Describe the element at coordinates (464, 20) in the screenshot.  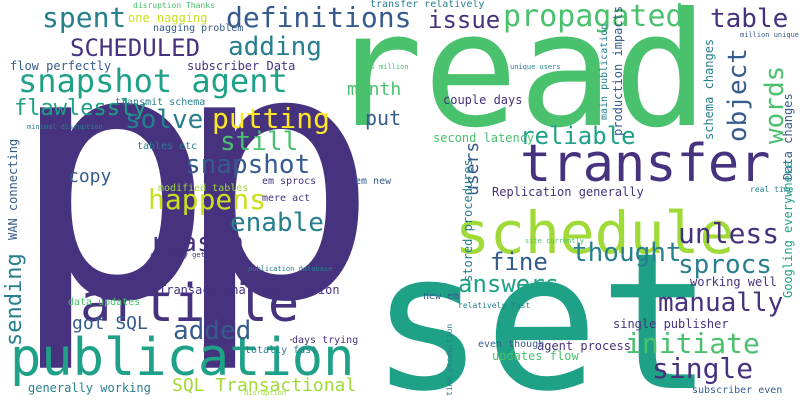
I see `word-issue: issue` at that location.